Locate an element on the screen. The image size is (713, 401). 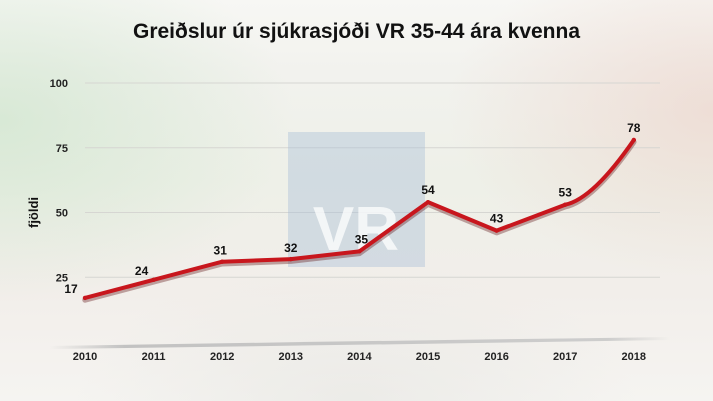
data-label: 53 is located at coordinates (566, 193).